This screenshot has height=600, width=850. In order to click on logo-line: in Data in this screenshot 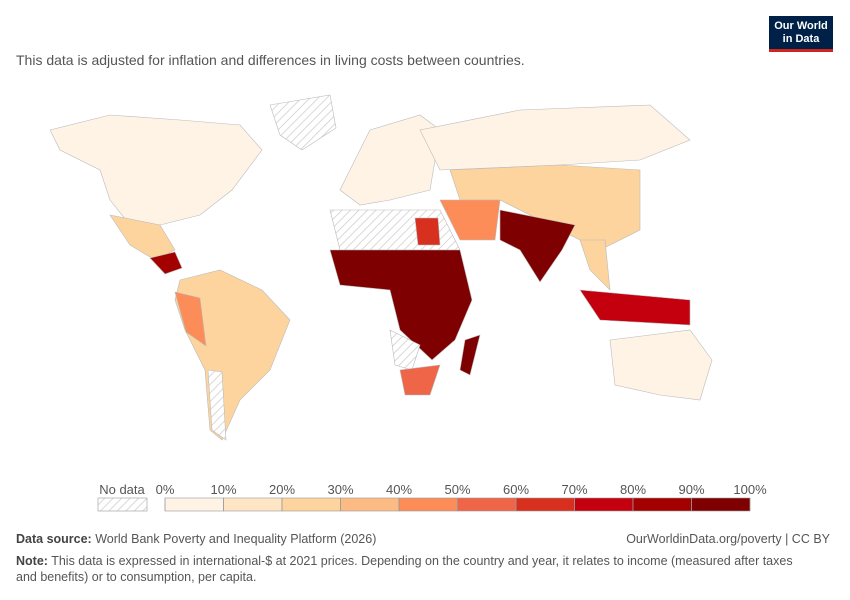, I will do `click(801, 39)`.